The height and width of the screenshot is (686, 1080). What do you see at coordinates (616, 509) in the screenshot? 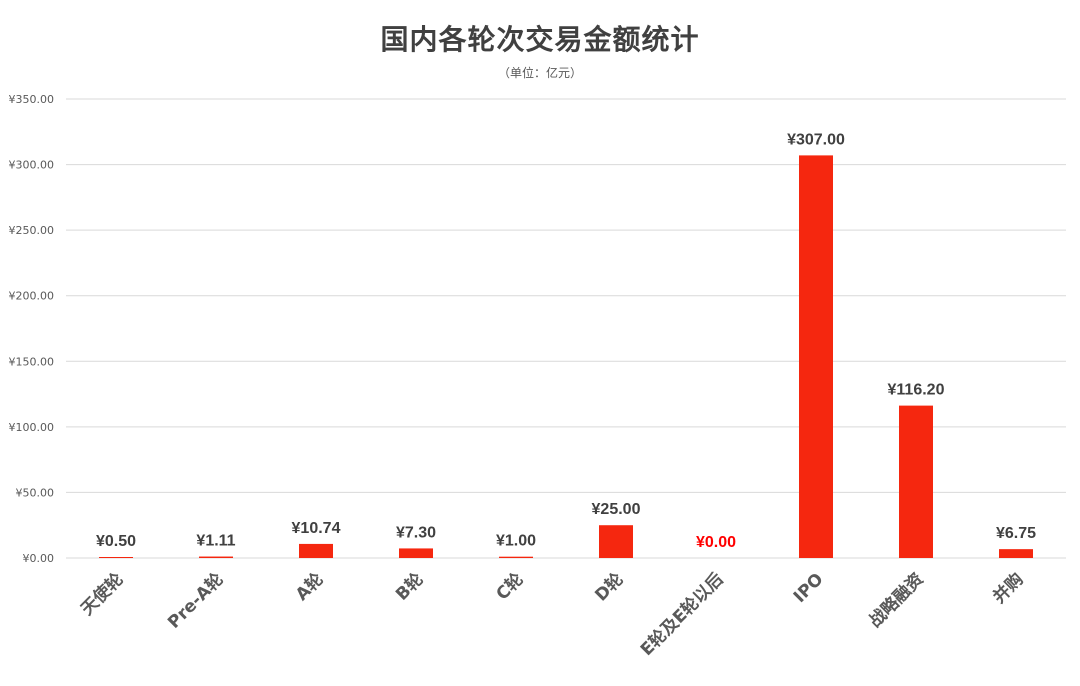
I see `data-label: ¥25.00` at bounding box center [616, 509].